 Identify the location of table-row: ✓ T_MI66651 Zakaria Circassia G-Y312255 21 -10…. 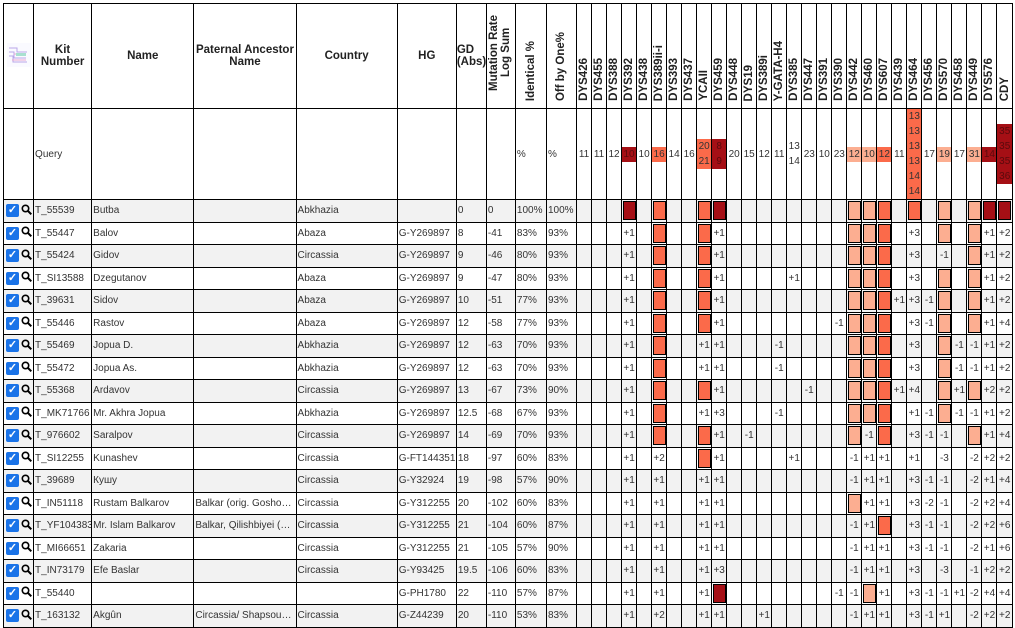
(507, 548).